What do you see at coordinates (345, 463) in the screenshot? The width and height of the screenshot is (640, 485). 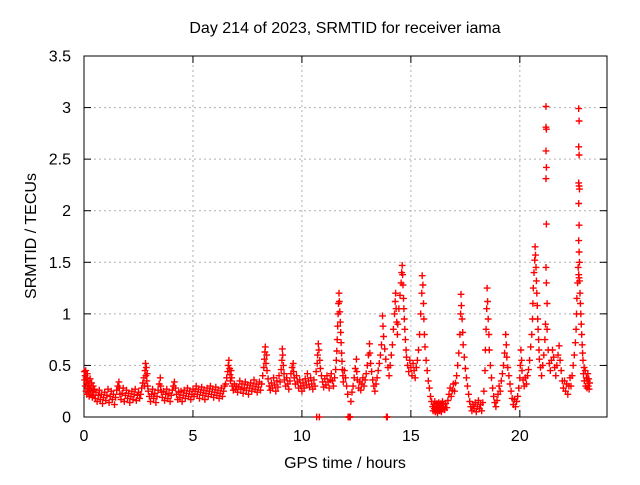 I see `x-axis-label: GPS time / hours` at bounding box center [345, 463].